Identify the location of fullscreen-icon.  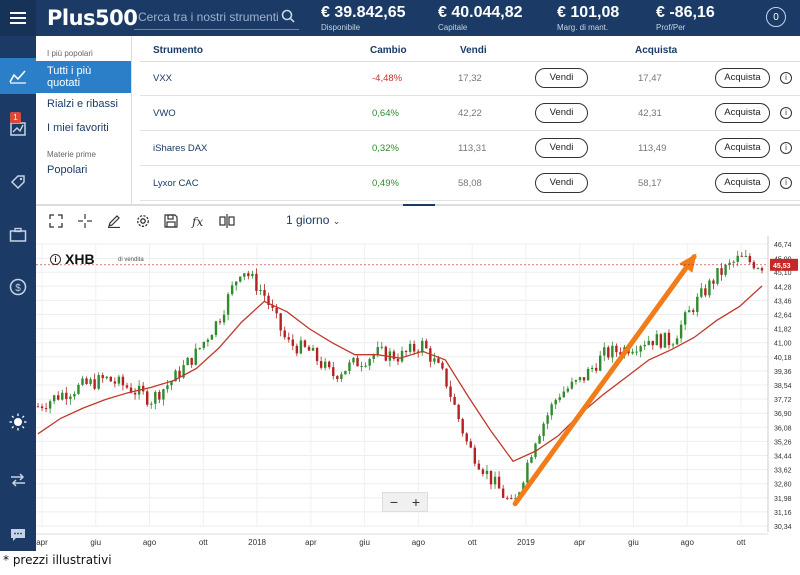
(56, 221).